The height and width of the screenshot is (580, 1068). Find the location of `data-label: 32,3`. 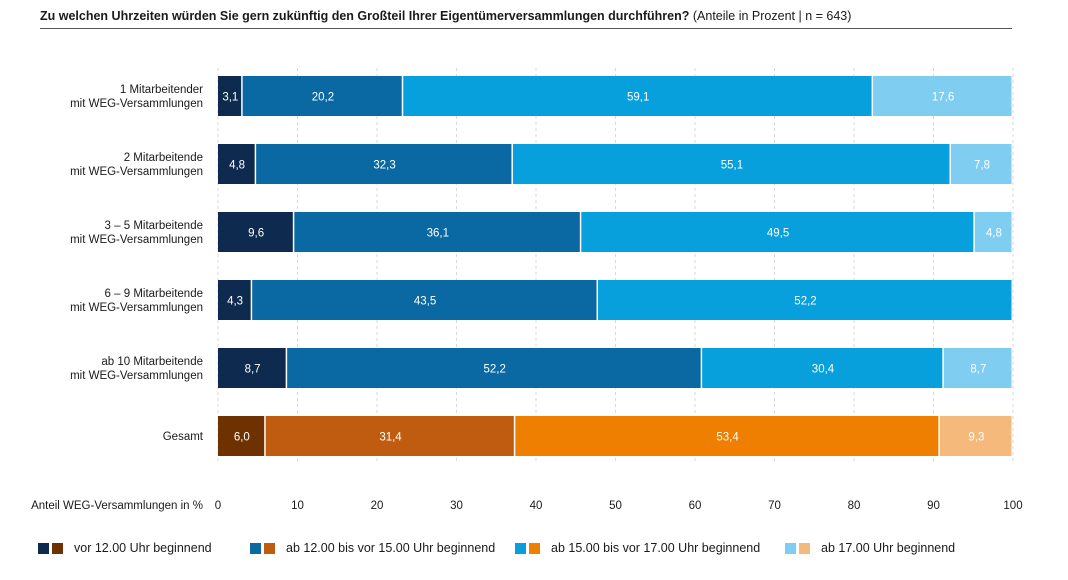

data-label: 32,3 is located at coordinates (384, 166).